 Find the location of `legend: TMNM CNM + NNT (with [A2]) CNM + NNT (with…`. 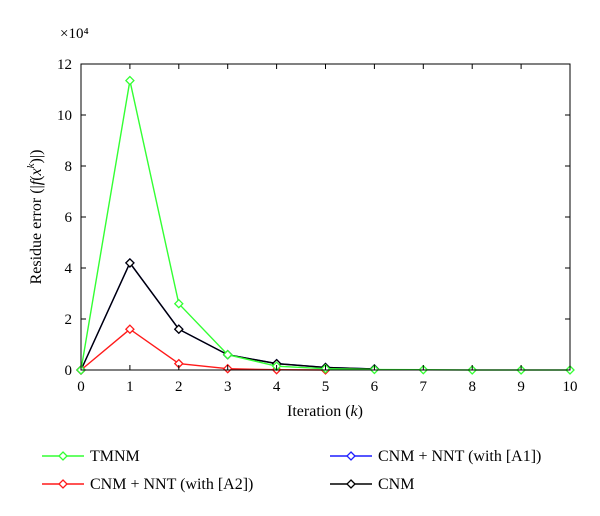

legend: TMNM CNM + NNT (with [A2]) CNM + NNT (with… is located at coordinates (291, 470).